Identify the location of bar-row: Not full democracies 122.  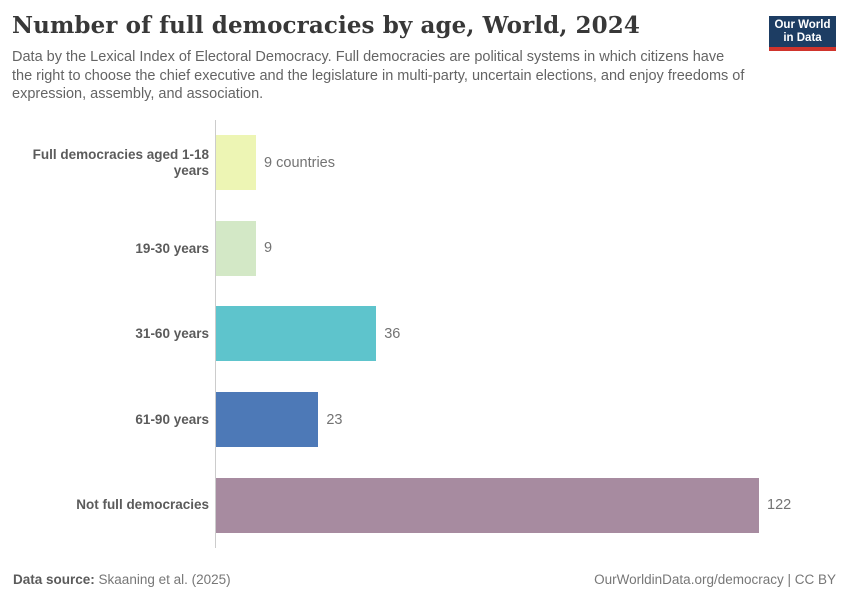
(425, 505).